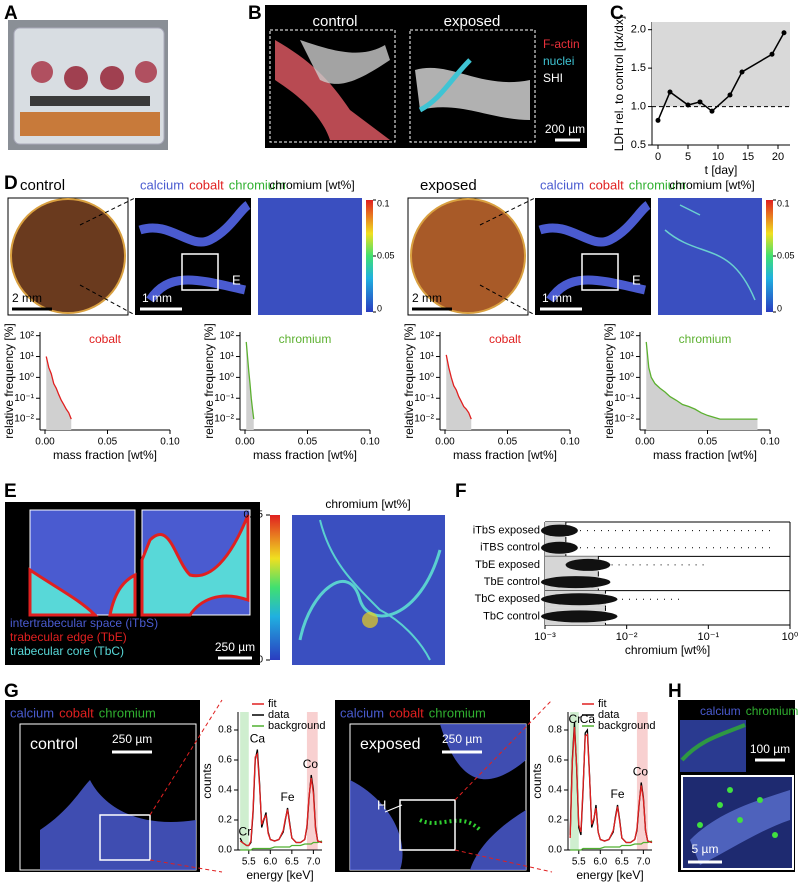 The image size is (800, 882). I want to click on channel-label: cobalt, so click(406, 712).